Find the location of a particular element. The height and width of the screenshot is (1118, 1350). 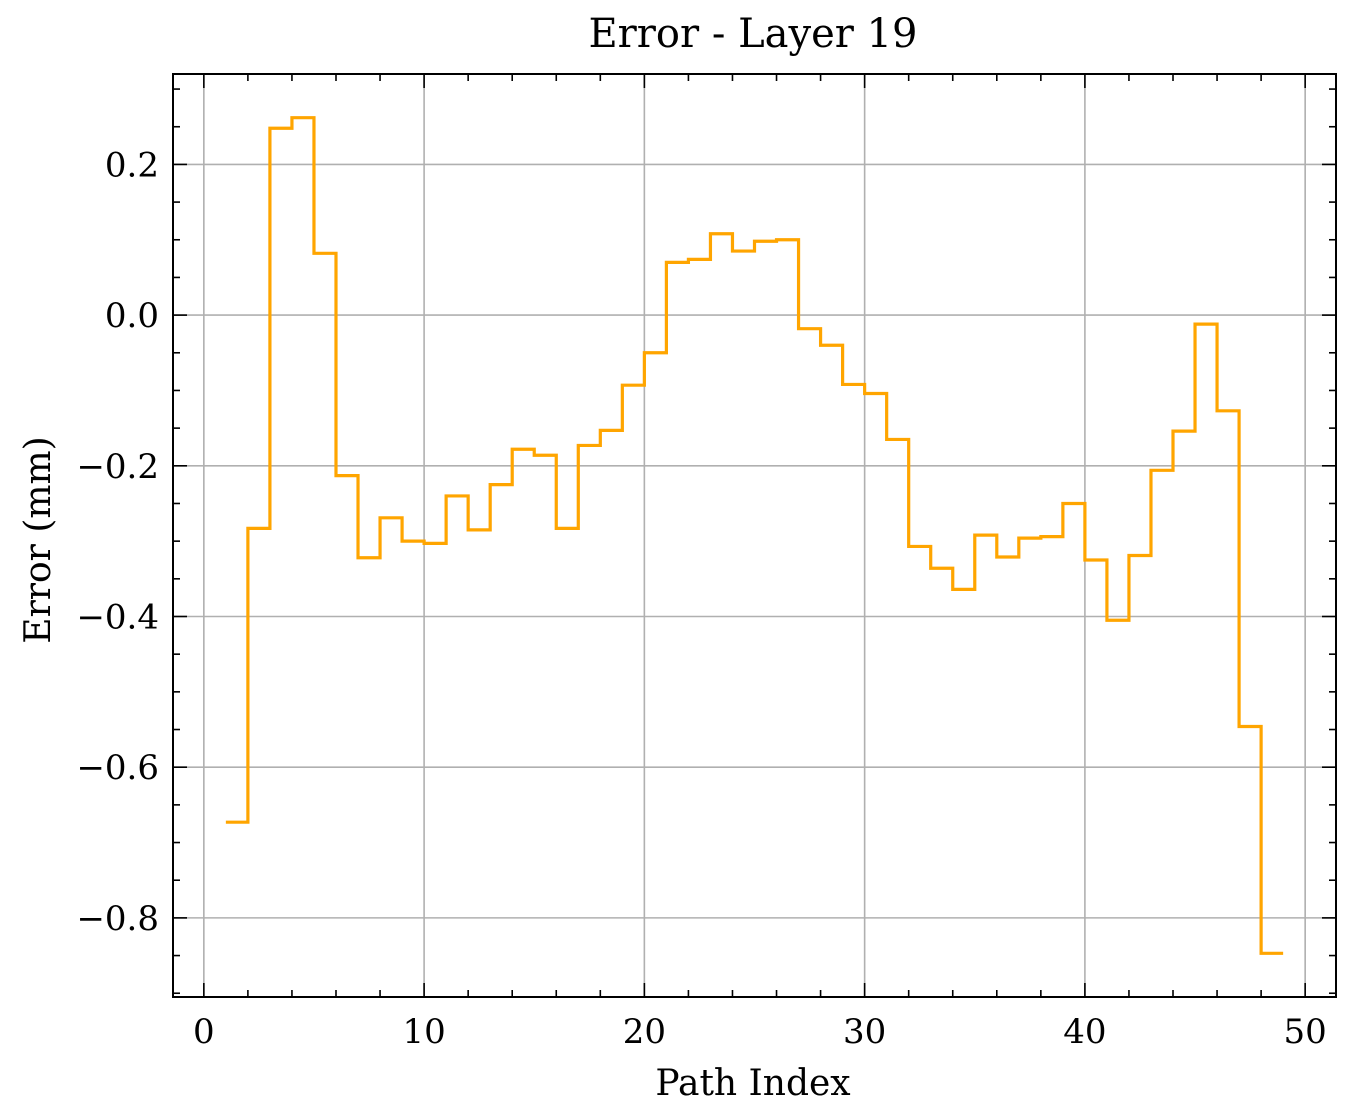

y-tick-labels: 0.2 0.0 −0.2 −0.4 −0.6 −0.8 is located at coordinates (117, 541).